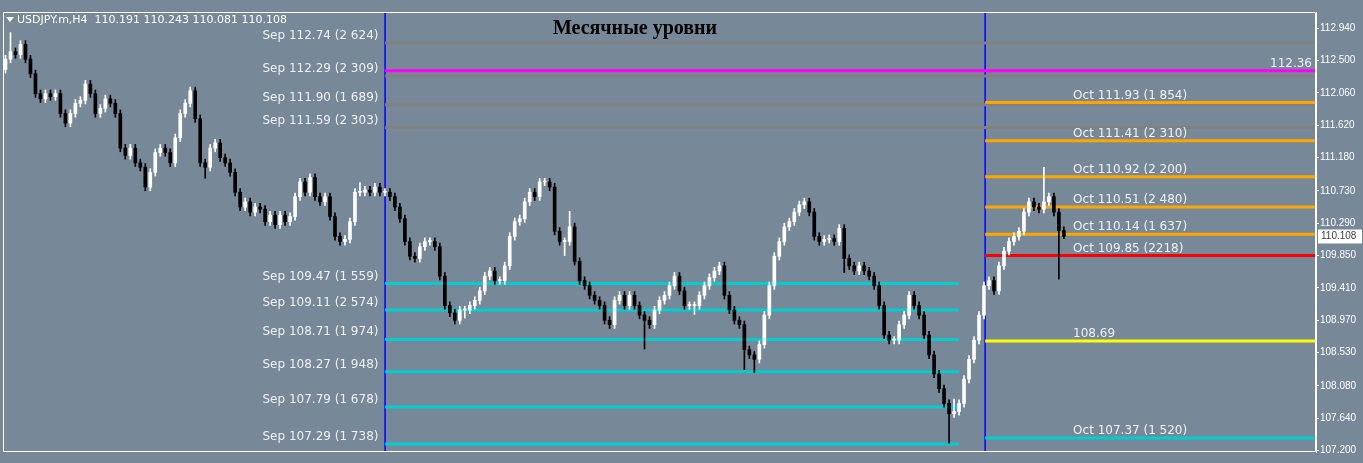 The width and height of the screenshot is (1363, 463). What do you see at coordinates (635, 28) in the screenshot?
I see `chart-title: Месячные уровни` at bounding box center [635, 28].